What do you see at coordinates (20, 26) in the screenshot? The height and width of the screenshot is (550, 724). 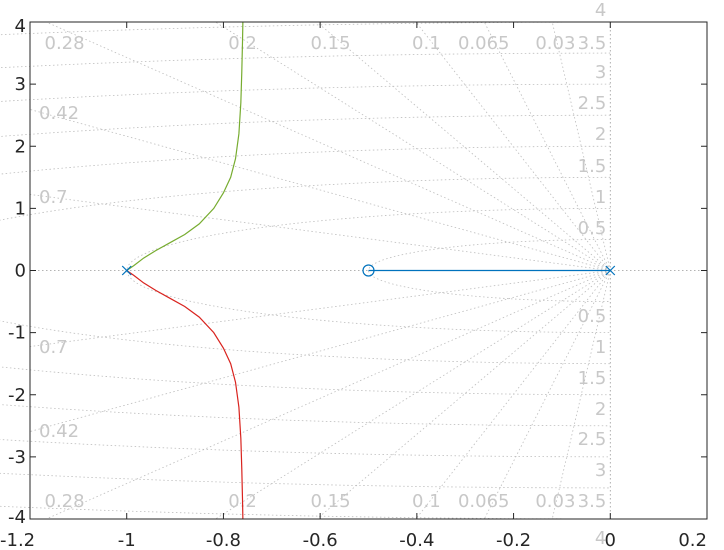 I see `y-tick-label: 4` at bounding box center [20, 26].